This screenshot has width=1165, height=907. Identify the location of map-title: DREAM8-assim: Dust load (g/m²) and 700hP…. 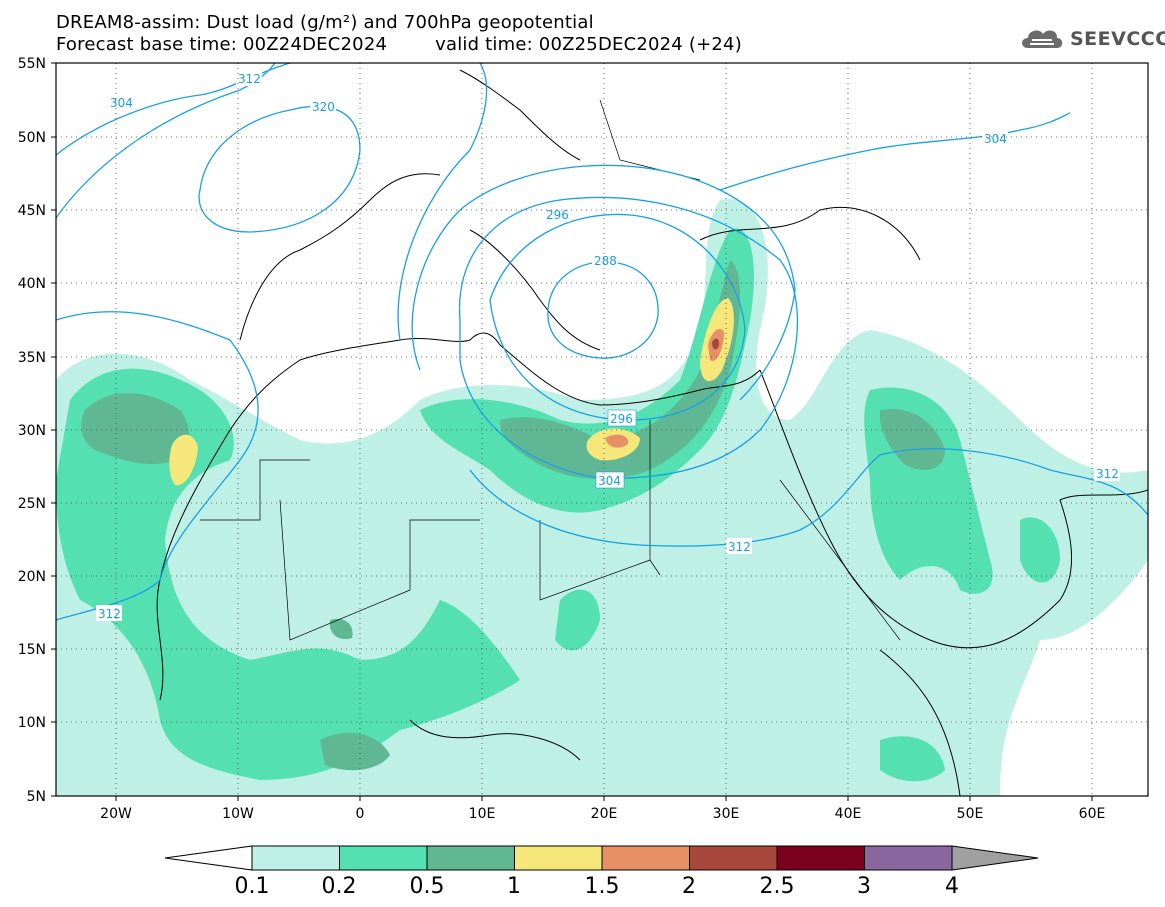
(325, 22).